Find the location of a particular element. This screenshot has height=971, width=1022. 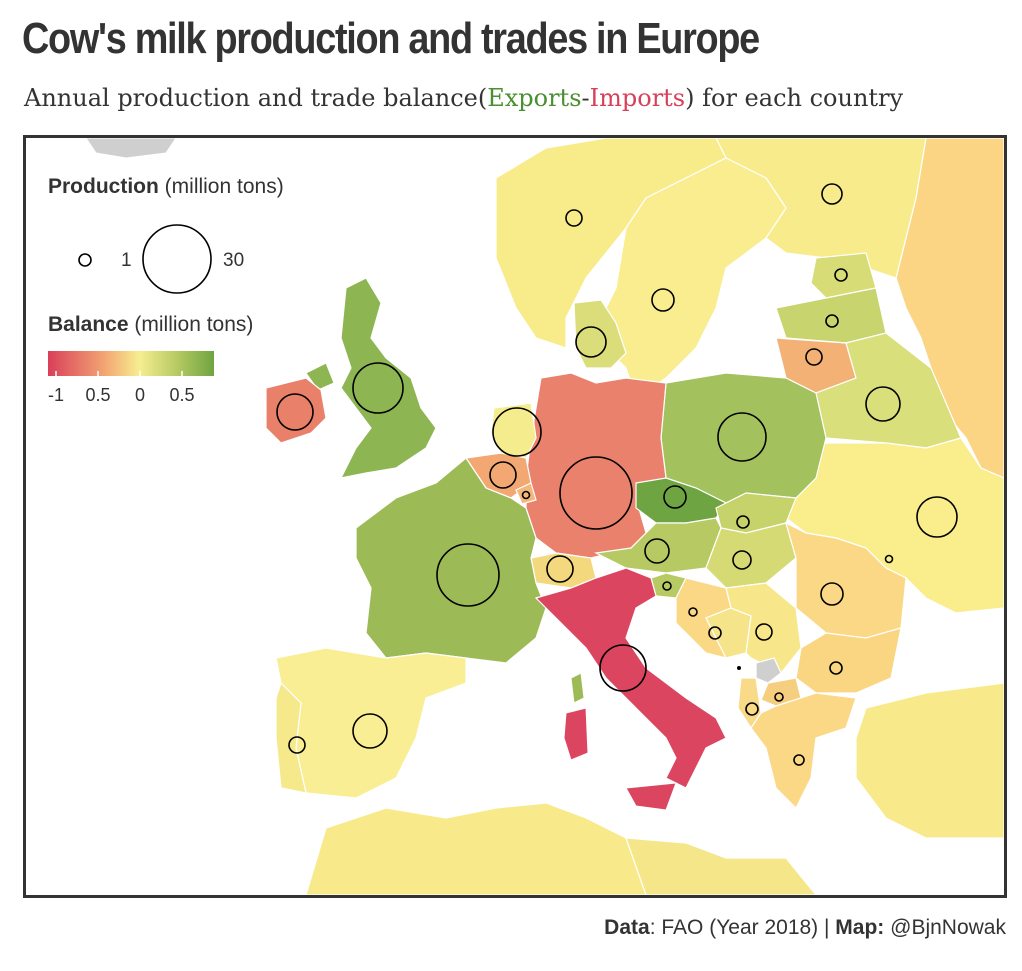

country-denmark is located at coordinates (600, 334).